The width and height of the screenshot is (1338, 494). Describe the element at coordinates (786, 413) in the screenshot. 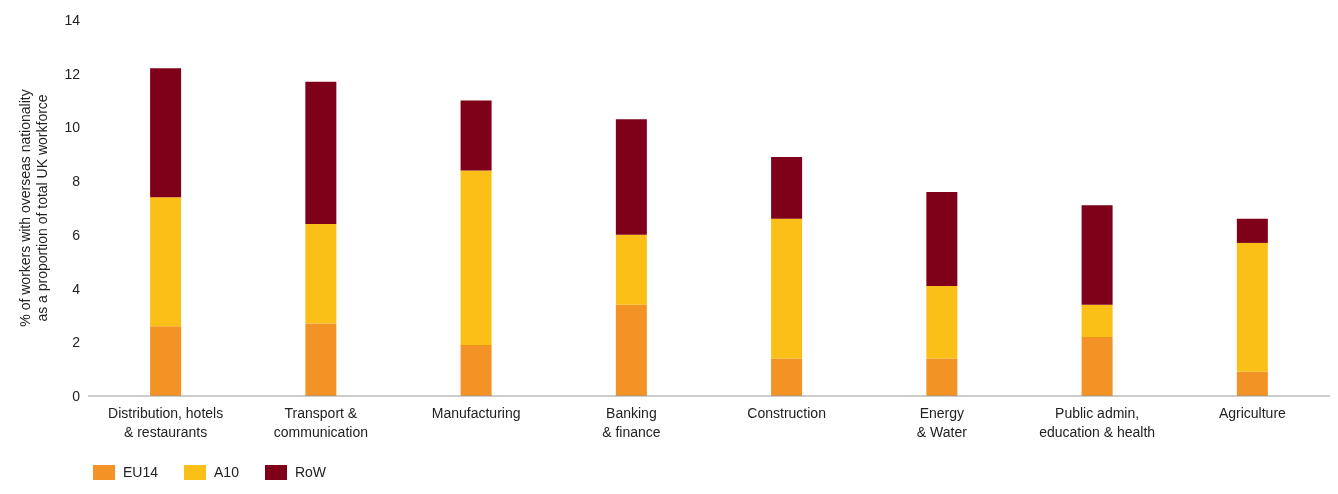

I see `x-tick-label: Construction` at that location.